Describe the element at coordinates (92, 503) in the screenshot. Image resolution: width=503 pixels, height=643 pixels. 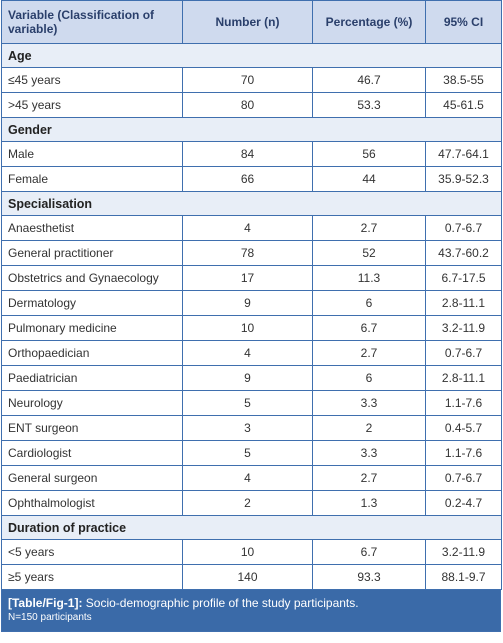
I see `cell-label: Ophthalmologist` at that location.